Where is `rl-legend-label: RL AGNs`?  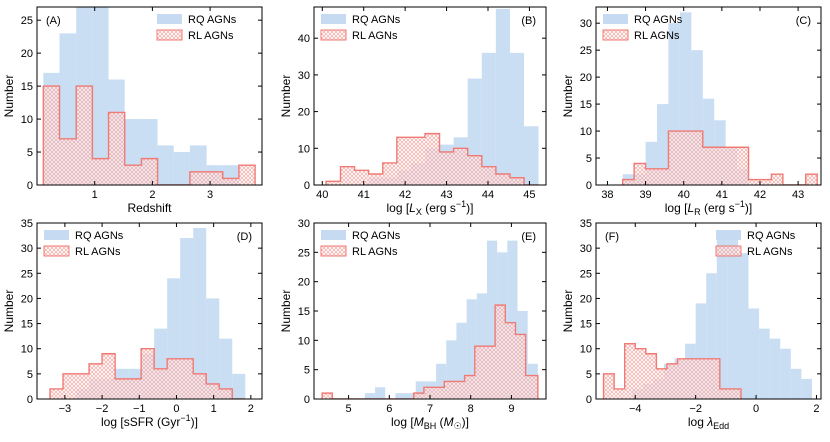
rl-legend-label: RL AGNs is located at coordinates (657, 36).